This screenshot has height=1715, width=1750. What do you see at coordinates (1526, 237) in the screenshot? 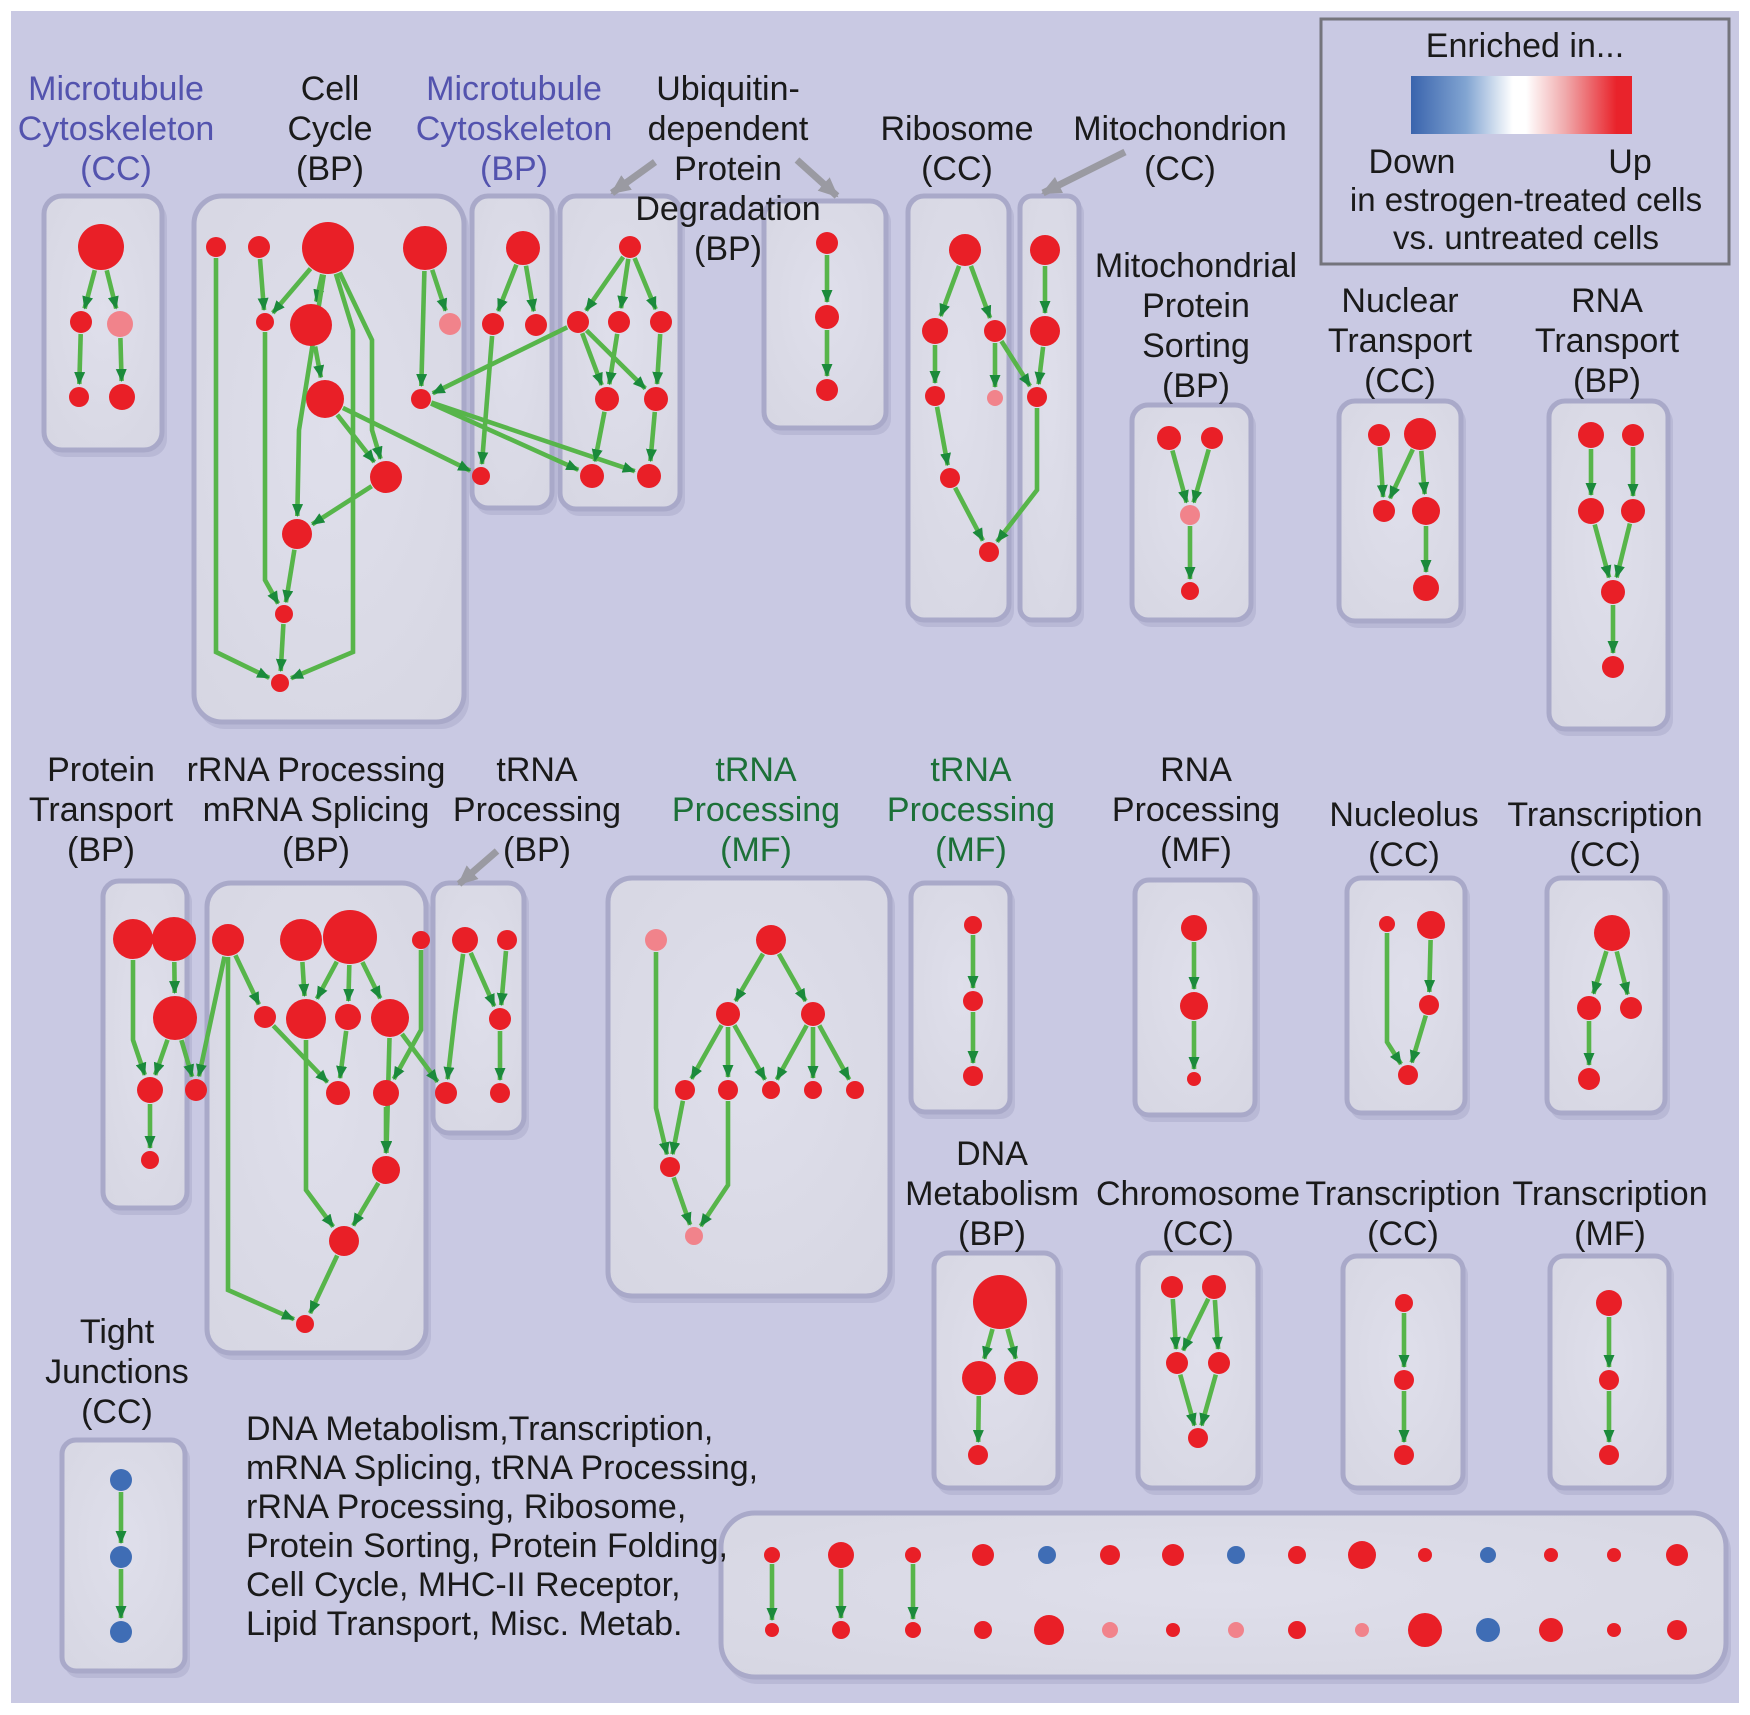
I see `svg-text: vs. untreated cells` at bounding box center [1526, 237].